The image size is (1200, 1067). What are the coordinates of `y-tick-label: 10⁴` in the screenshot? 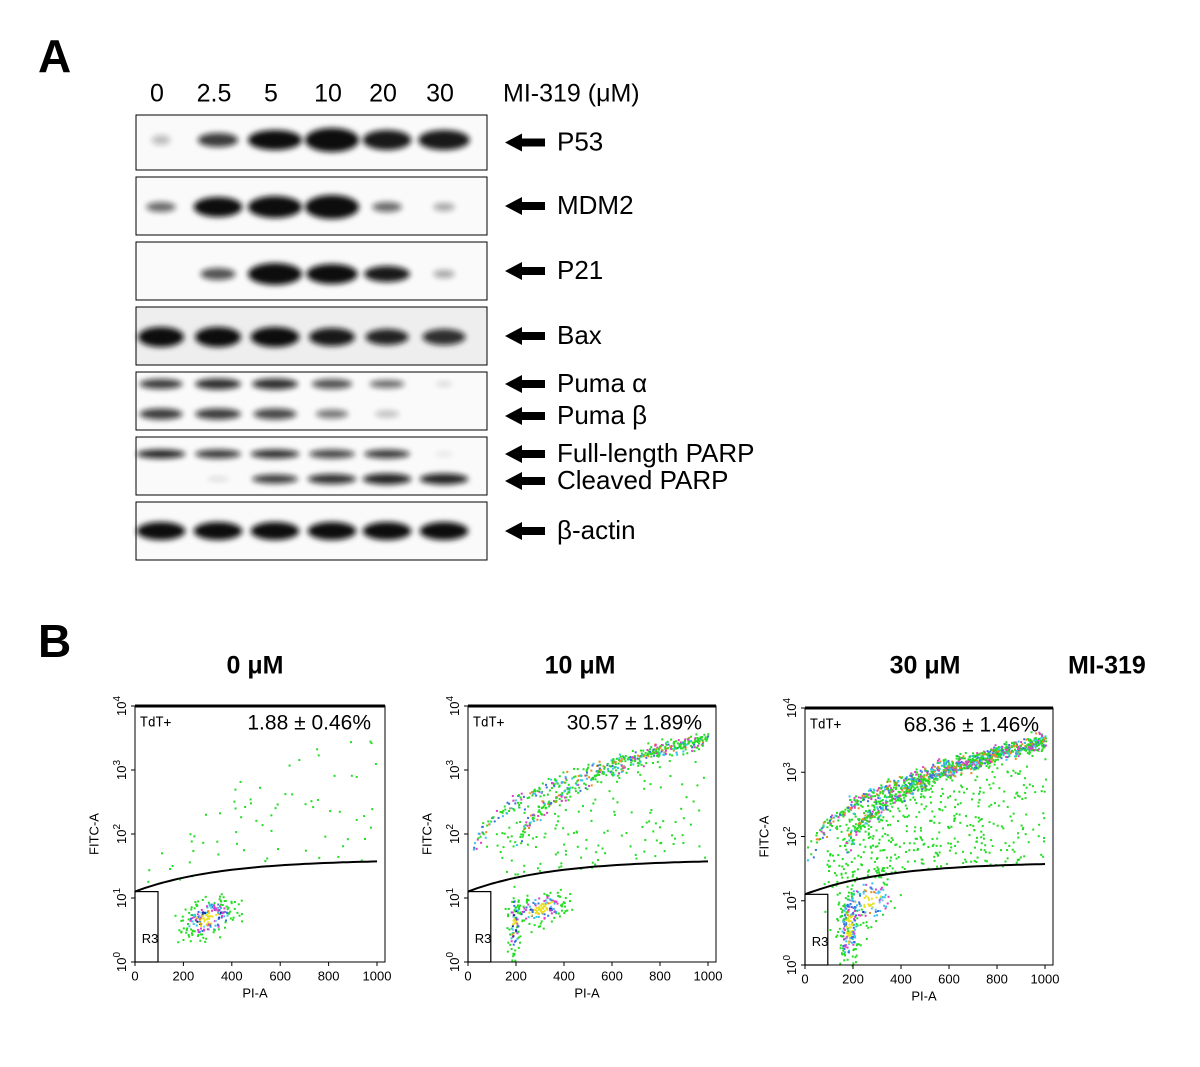 It's located at (121, 706).